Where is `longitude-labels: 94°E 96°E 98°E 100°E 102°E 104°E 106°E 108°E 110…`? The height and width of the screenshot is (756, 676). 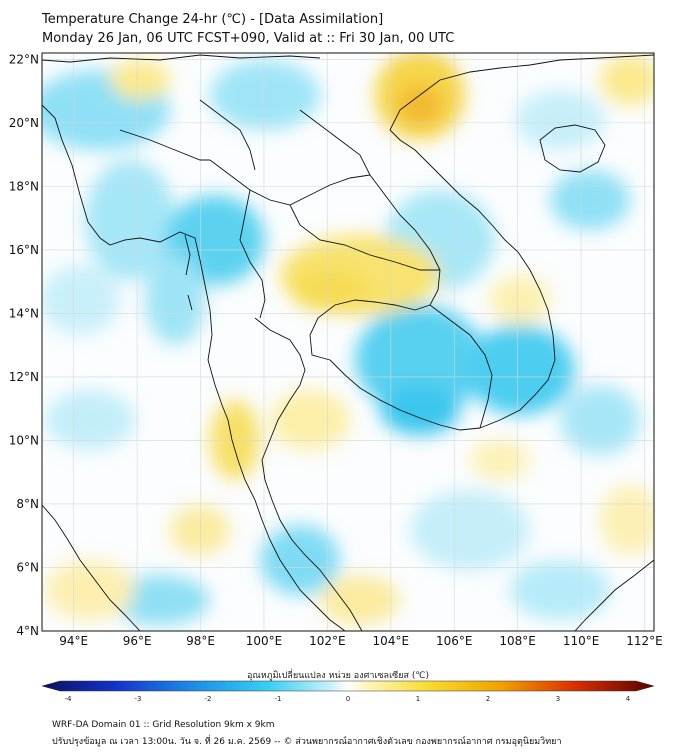 longitude-labels: 94°E 96°E 98°E 100°E 102°E 104°E 106°E 108°E 110… is located at coordinates (360, 641).